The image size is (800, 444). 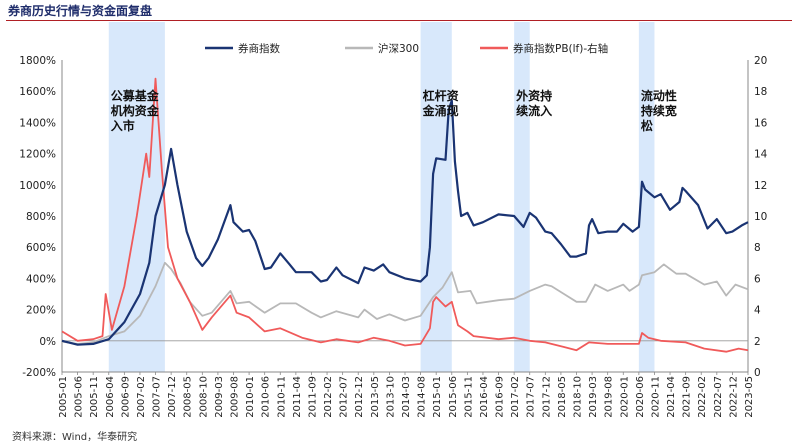 I want to click on x-tick-label: 2016-04, so click(x=484, y=397).